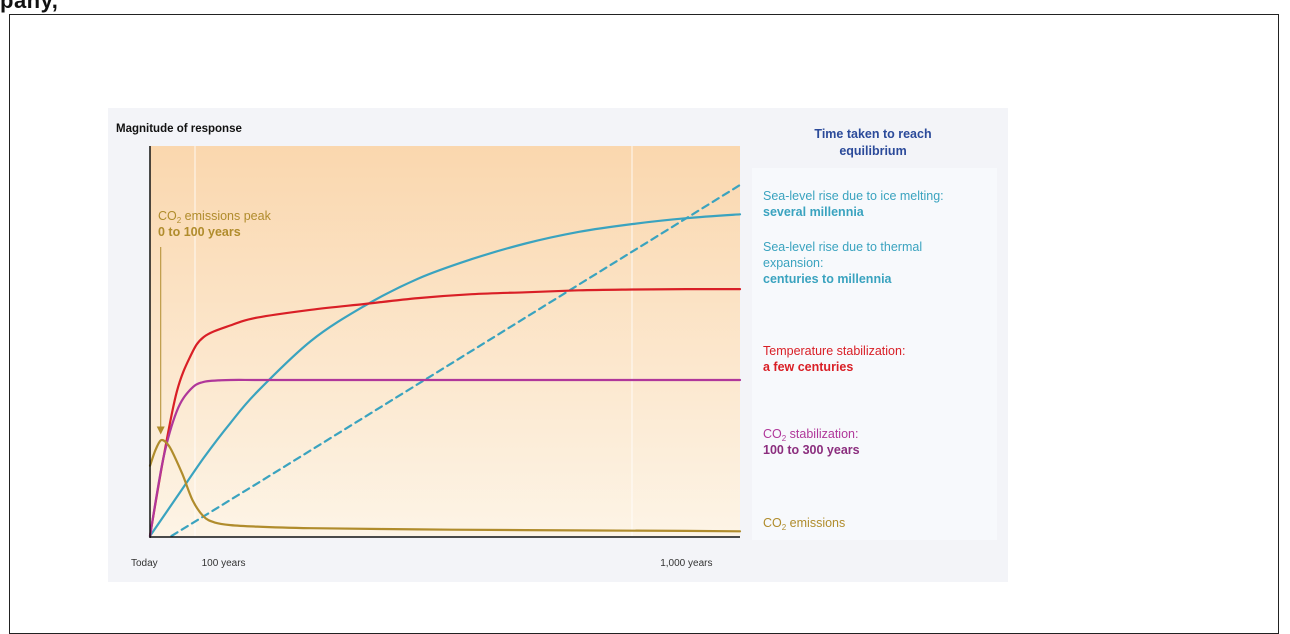 This screenshot has width=1290, height=634. Describe the element at coordinates (828, 279) in the screenshot. I see `sea-thermal-time: centuries to millennia` at that location.